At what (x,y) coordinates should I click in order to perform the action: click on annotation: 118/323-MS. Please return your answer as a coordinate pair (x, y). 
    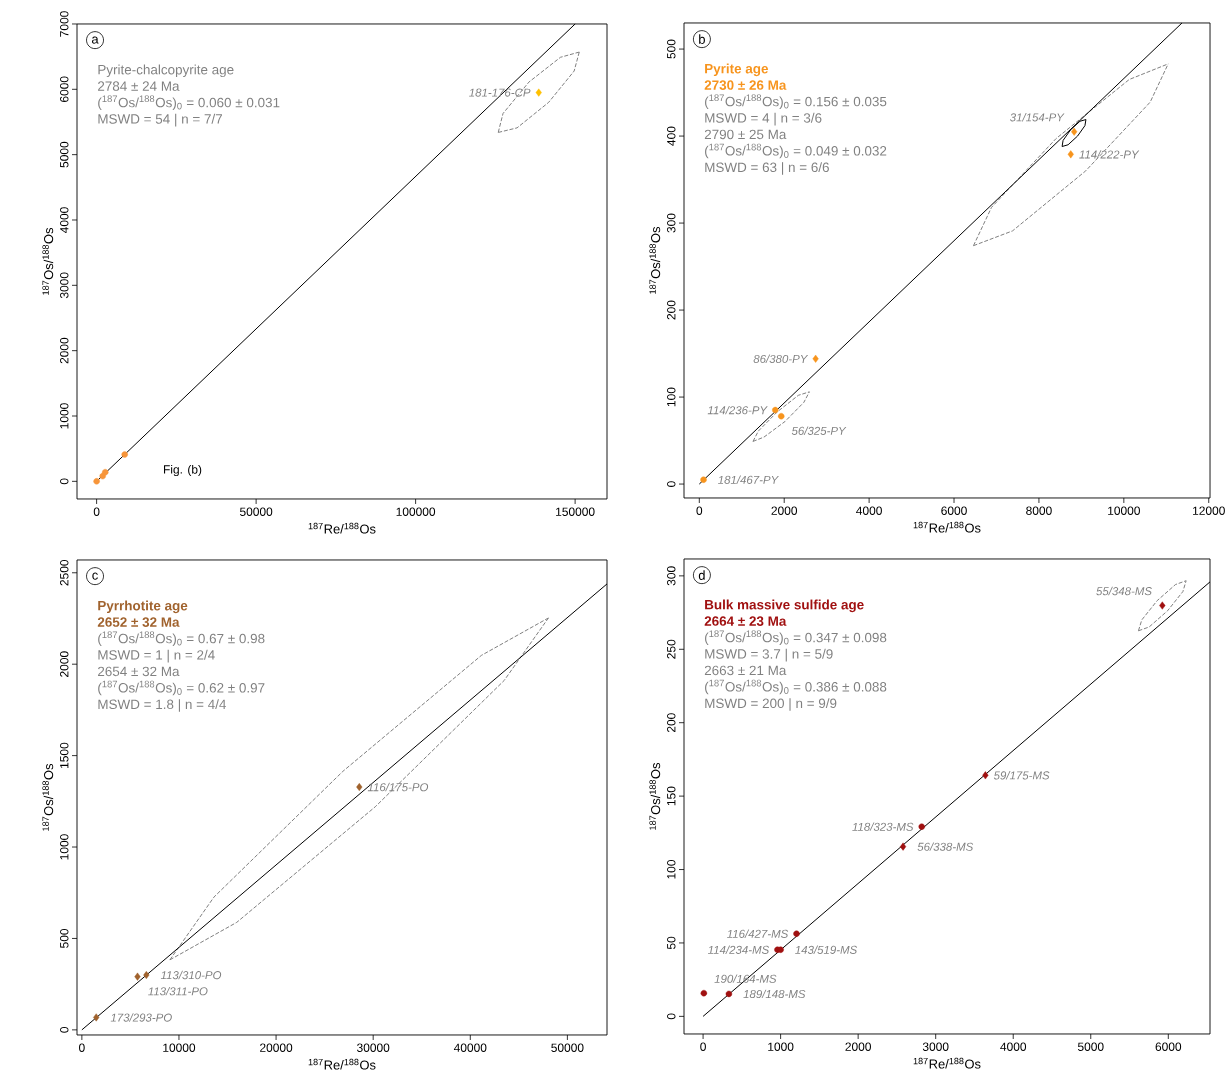
    Looking at the image, I should click on (883, 826).